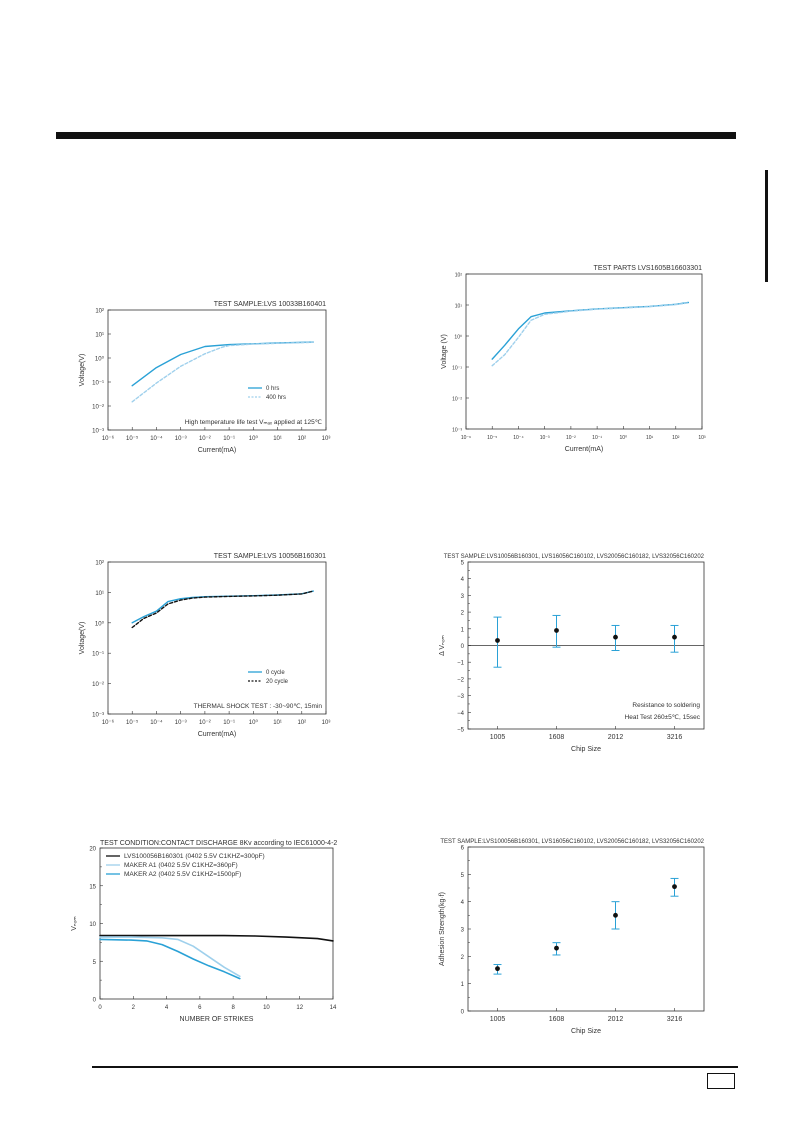 Image resolution: width=793 pixels, height=1123 pixels. What do you see at coordinates (675, 737) in the screenshot?
I see `x-tick-label: 3216` at bounding box center [675, 737].